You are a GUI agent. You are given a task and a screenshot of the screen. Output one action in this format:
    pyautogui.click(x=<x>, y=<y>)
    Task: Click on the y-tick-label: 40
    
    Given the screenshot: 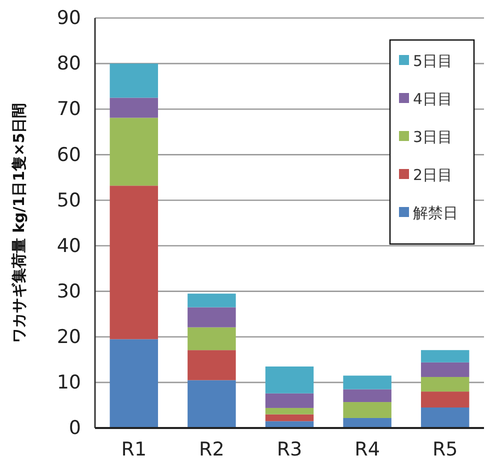 What is the action you would take?
    pyautogui.click(x=68, y=245)
    